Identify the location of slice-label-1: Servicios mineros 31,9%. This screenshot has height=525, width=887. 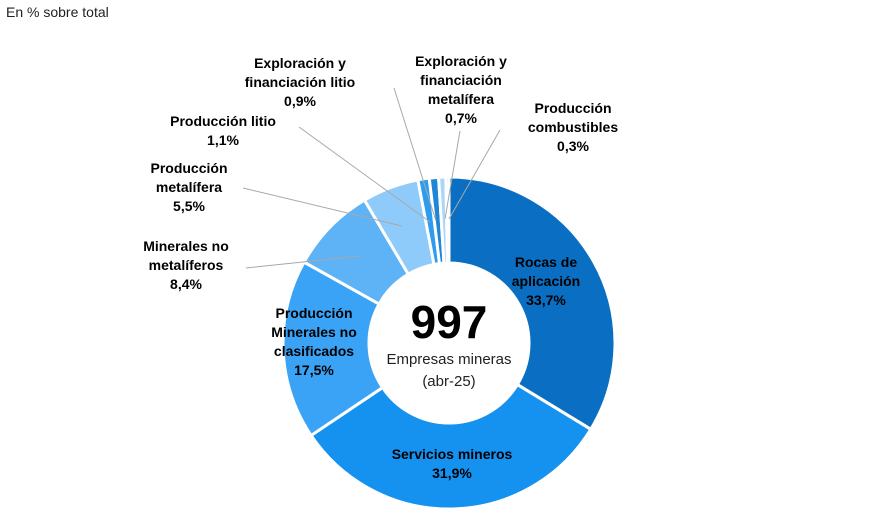
(452, 463).